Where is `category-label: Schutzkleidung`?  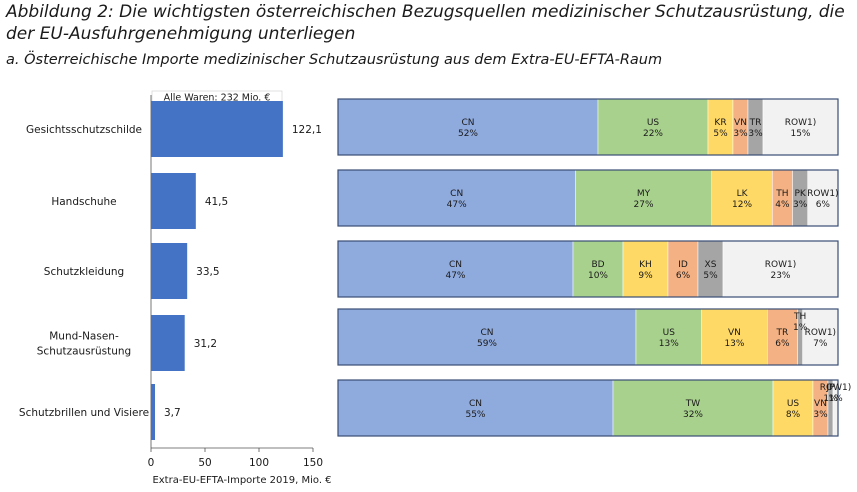 category-label: Schutzkleidung is located at coordinates (84, 272).